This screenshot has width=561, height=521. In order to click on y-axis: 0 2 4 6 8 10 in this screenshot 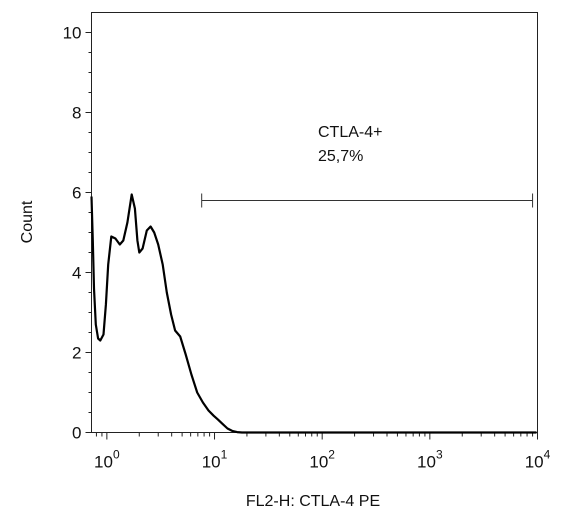, I will do `click(77, 233)`.